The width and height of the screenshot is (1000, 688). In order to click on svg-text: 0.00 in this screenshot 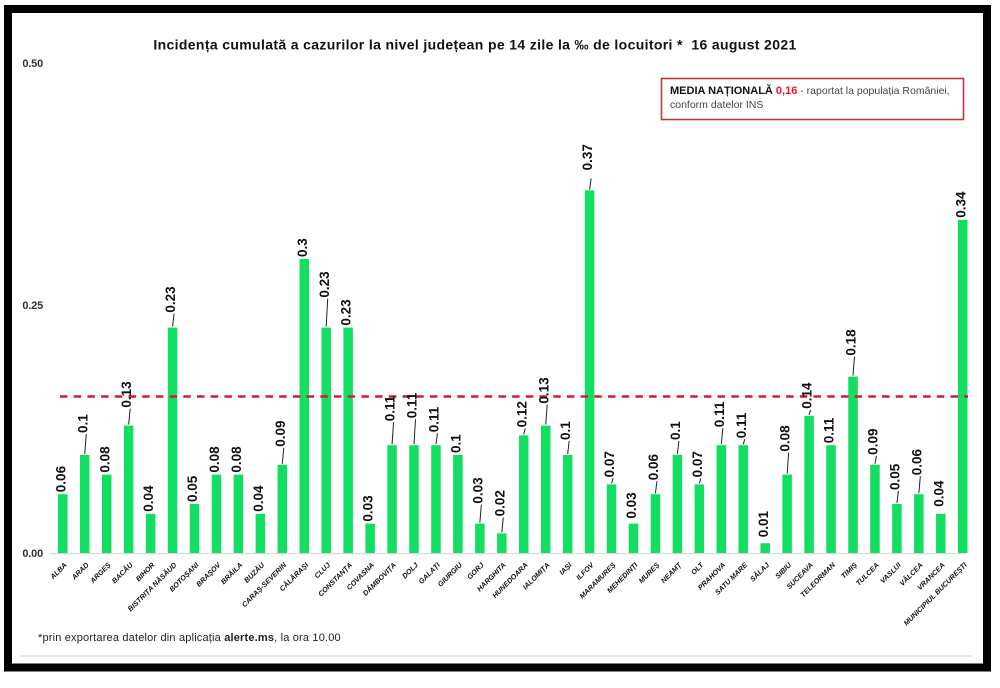, I will do `click(32, 554)`.